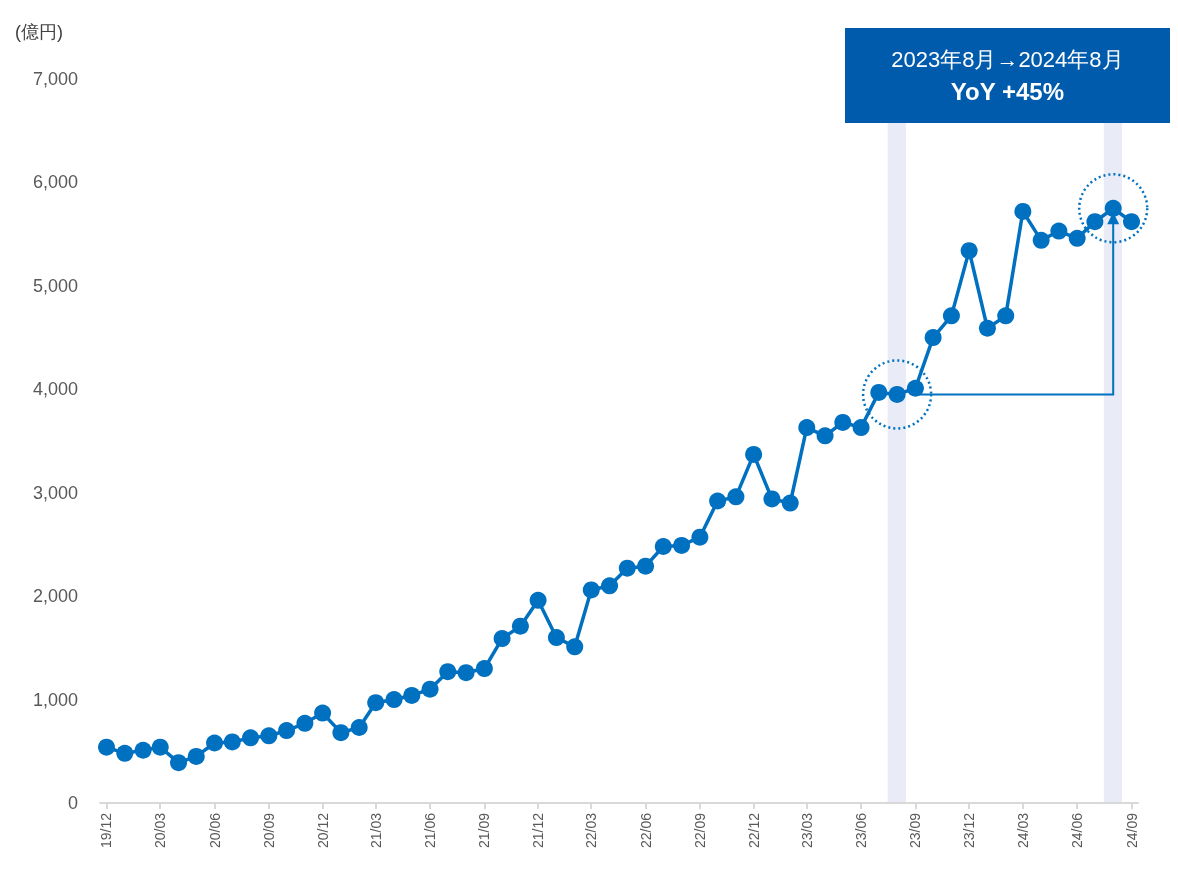 This screenshot has height=869, width=1178. I want to click on y-tick-label: 0, so click(72, 803).